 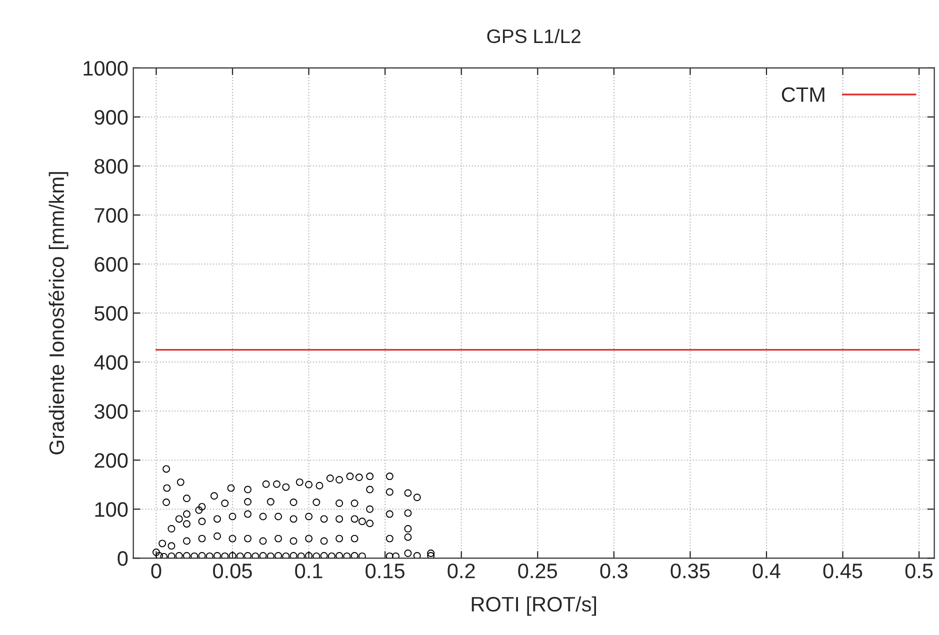 What do you see at coordinates (766, 571) in the screenshot?
I see `x-tick-label: 0.4` at bounding box center [766, 571].